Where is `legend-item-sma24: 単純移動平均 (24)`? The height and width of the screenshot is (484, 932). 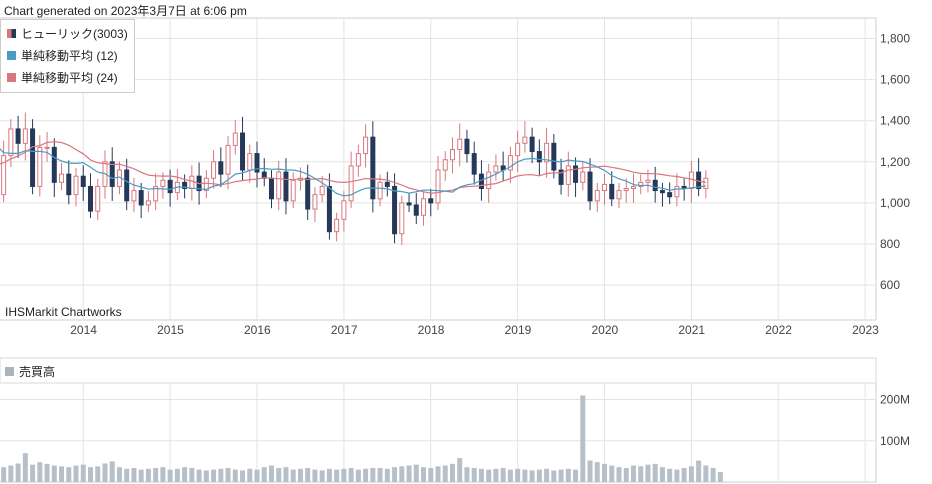 legend-item-sma24: 単純移動平均 (24) is located at coordinates (67, 77).